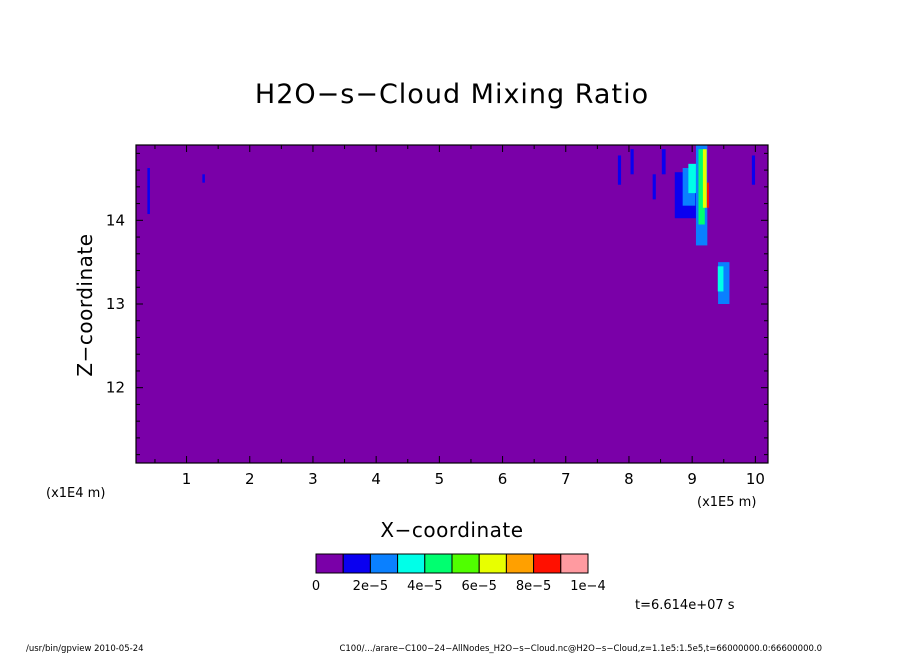 This screenshot has width=904, height=654. What do you see at coordinates (452, 94) in the screenshot?
I see `chart-title: H2O−s−Cloud Mixing Ratio` at bounding box center [452, 94].